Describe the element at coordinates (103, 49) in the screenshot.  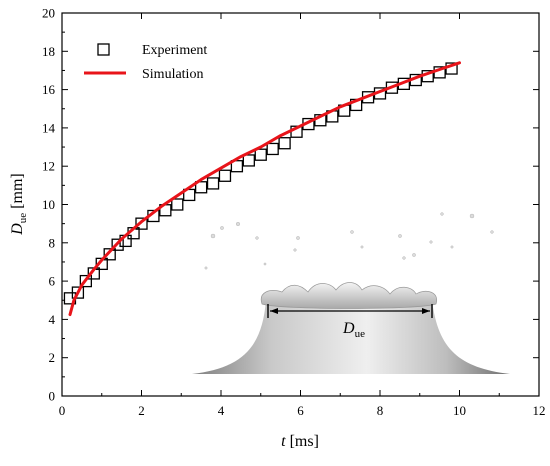
I see `legend-marker-experiment` at that location.